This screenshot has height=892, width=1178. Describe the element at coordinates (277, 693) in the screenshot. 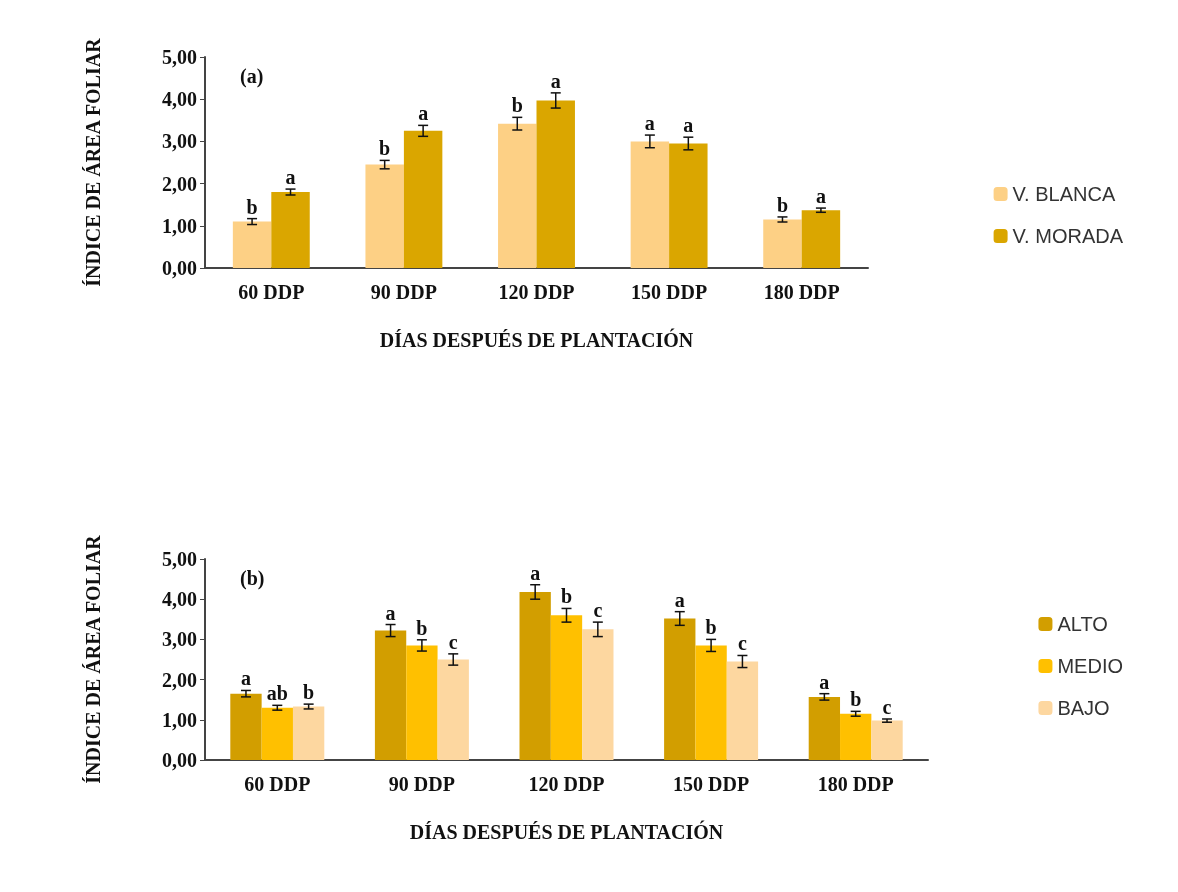

I see `data-label: ab` at that location.